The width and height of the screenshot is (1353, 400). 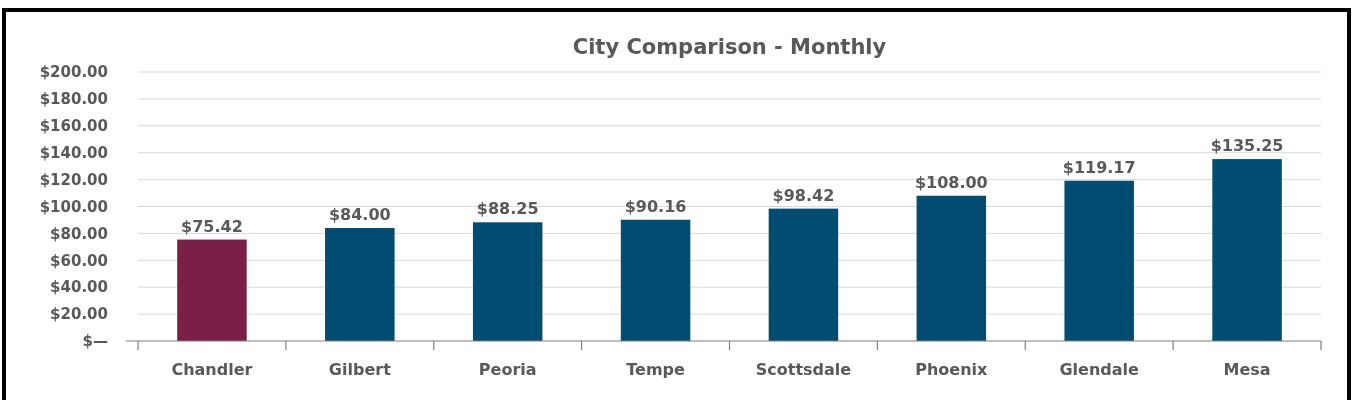 I want to click on x-tick-label: Chandler, so click(x=212, y=369).